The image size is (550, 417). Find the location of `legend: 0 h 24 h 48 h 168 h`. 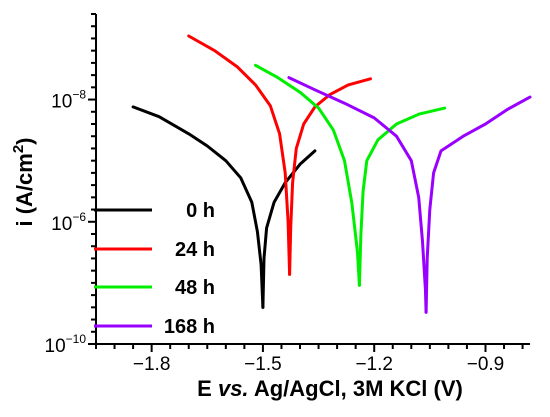

legend: 0 h 24 h 48 h 168 h is located at coordinates (154, 269).